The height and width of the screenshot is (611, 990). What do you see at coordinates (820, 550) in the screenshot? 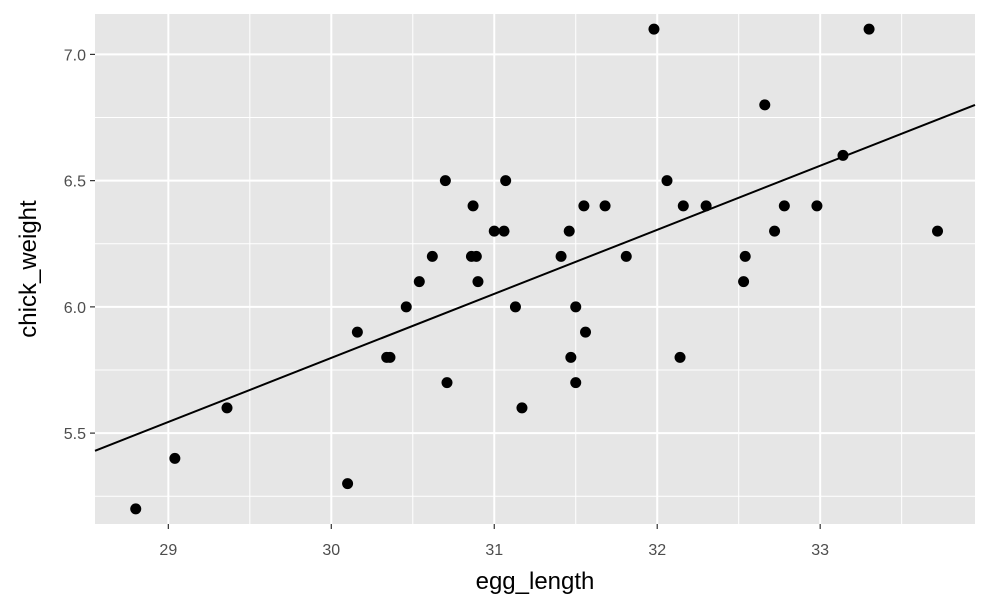
I see `x-tick-label: 33` at bounding box center [820, 550].